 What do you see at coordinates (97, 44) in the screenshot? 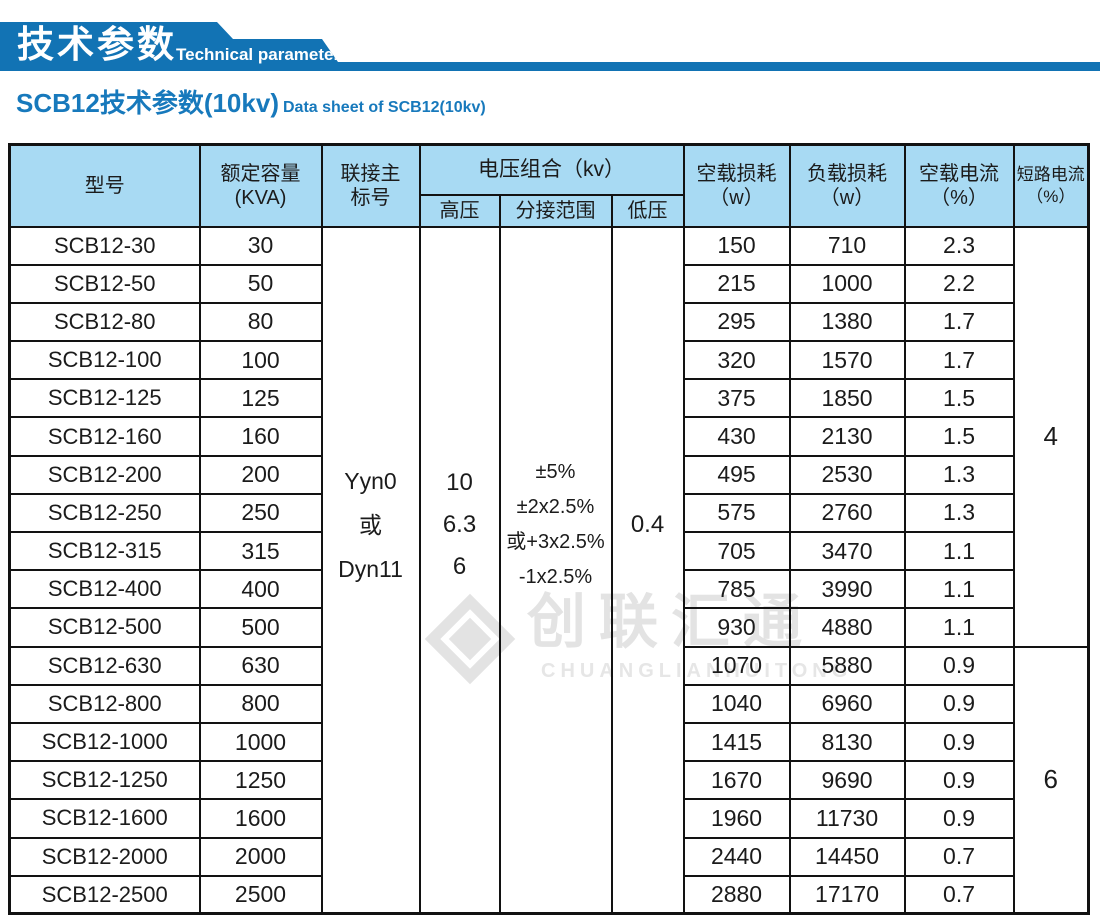
I see `banner-title: 技术参数` at bounding box center [97, 44].